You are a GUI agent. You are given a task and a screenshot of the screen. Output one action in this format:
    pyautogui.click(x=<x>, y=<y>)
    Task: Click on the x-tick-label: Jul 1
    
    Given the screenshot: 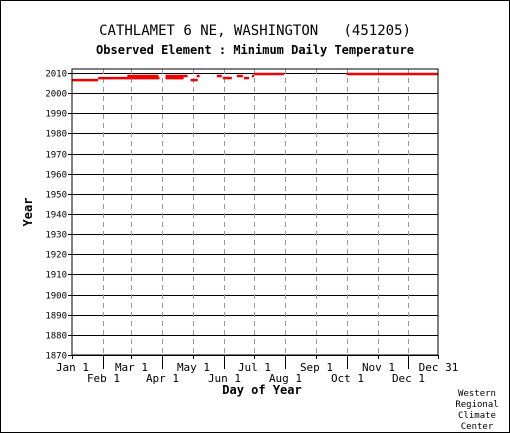 What is the action you would take?
    pyautogui.click(x=254, y=367)
    